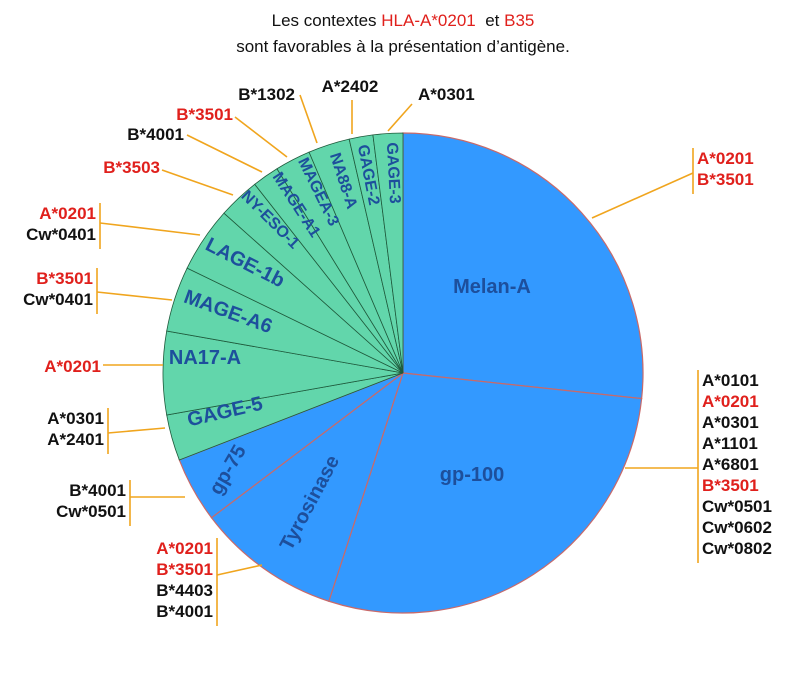  What do you see at coordinates (327, 20) in the screenshot?
I see `title-part: Les contextes` at bounding box center [327, 20].